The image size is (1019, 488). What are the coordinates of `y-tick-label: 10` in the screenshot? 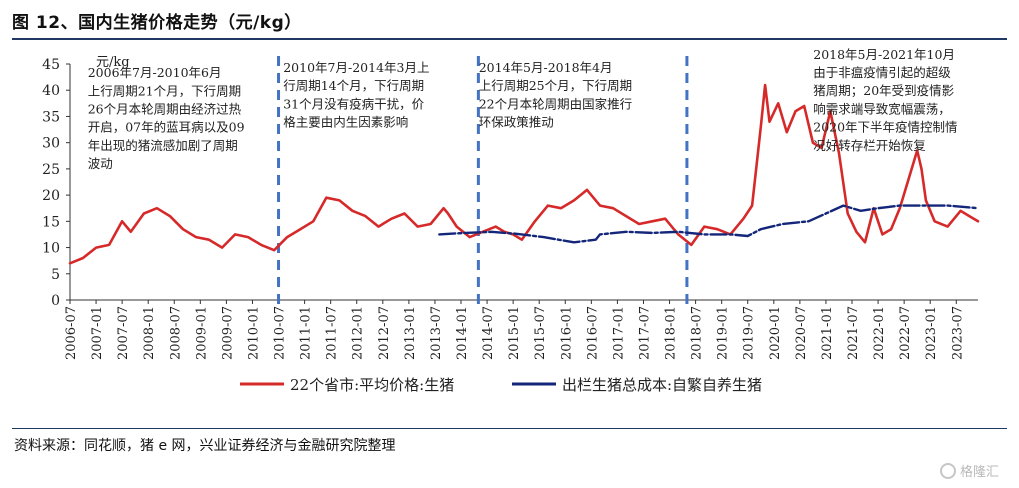 It's located at (51, 249).